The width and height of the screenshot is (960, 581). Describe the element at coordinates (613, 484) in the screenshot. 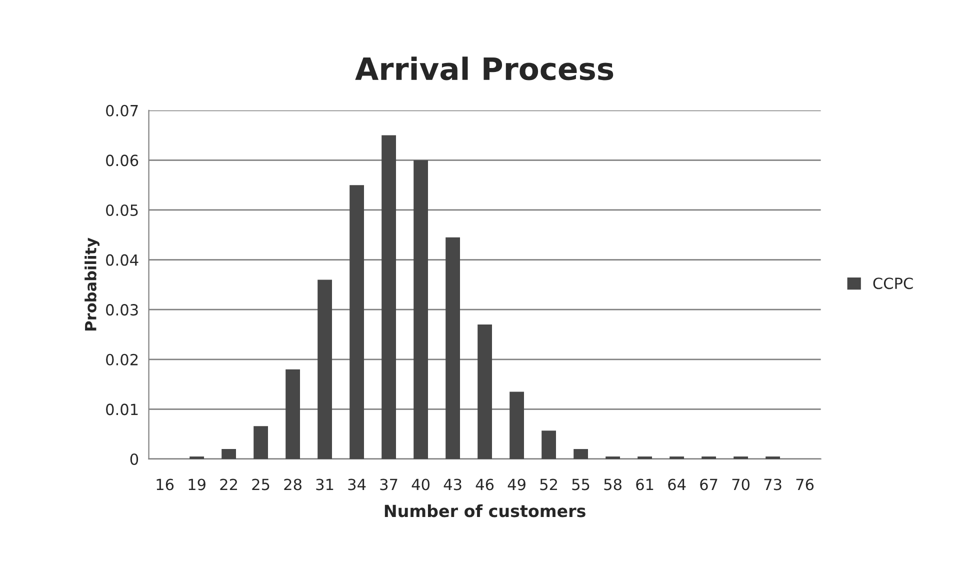

I see `x-tick-label: 58` at that location.